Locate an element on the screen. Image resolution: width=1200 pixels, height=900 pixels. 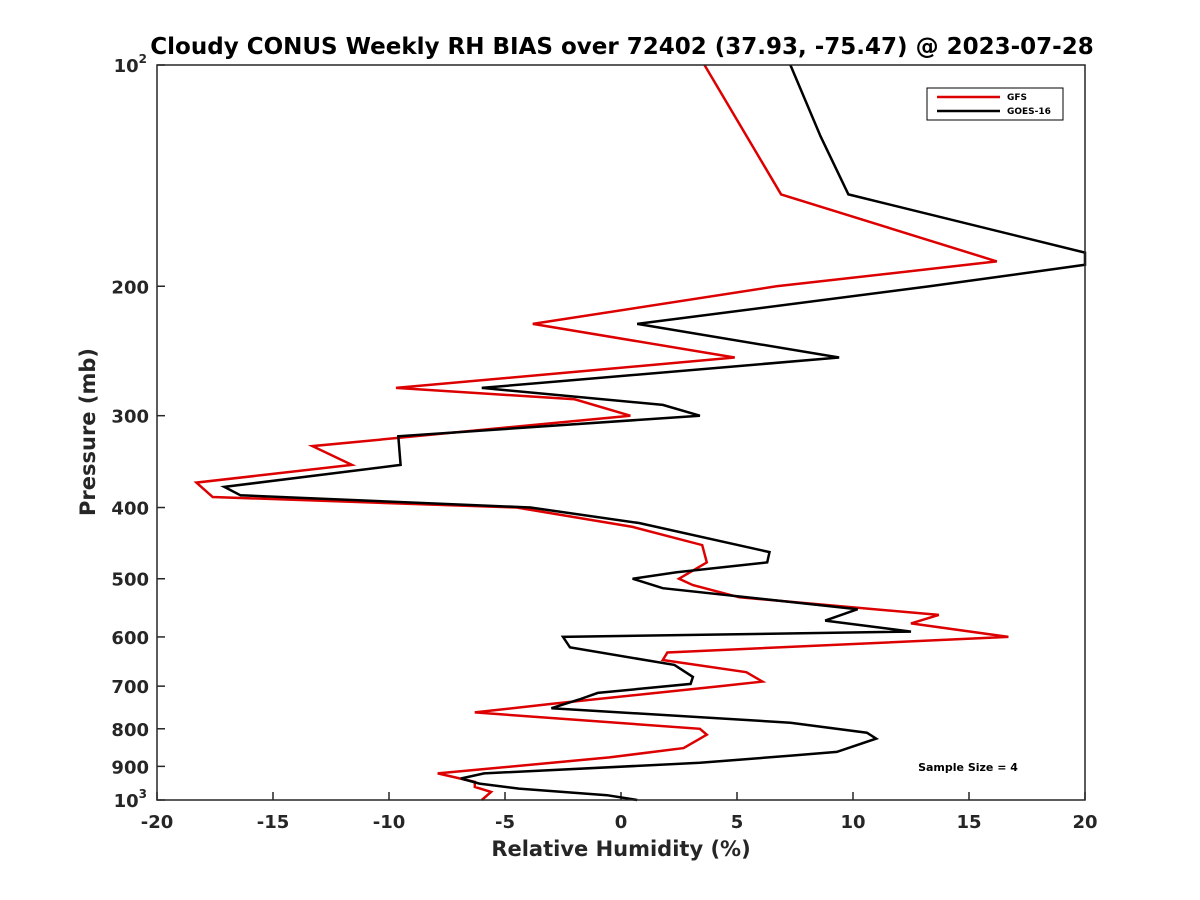
x-tick-label: 0 is located at coordinates (621, 822).